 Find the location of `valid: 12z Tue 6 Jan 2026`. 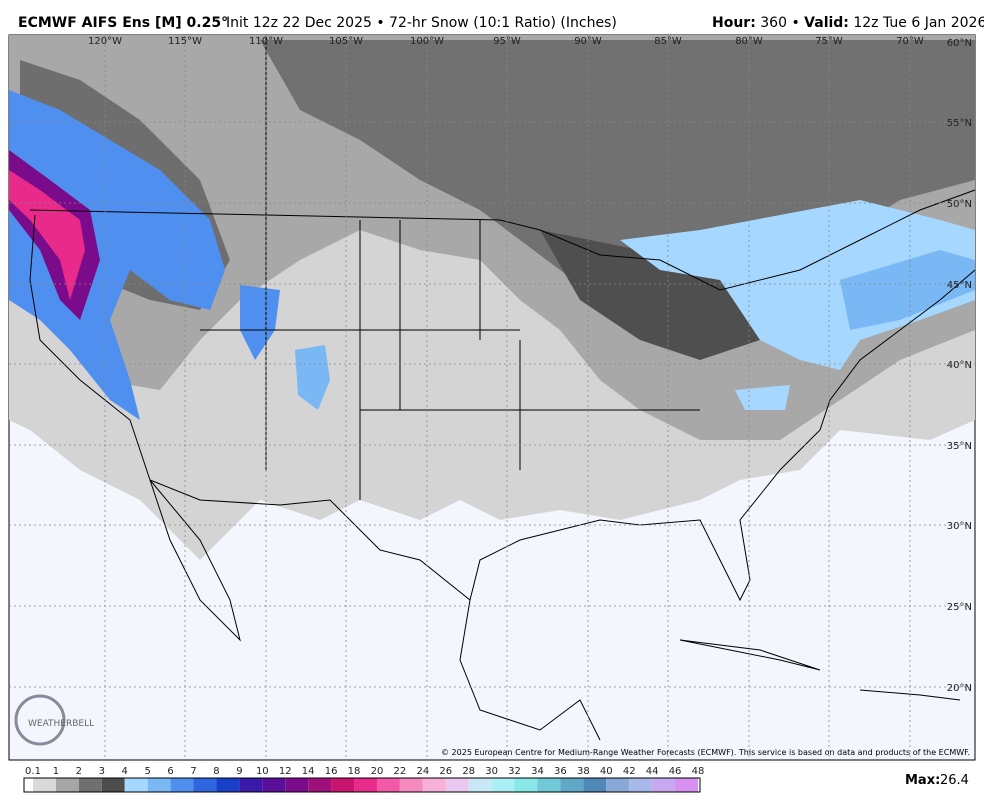

valid: 12z Tue 6 Jan 2026 is located at coordinates (918, 23).